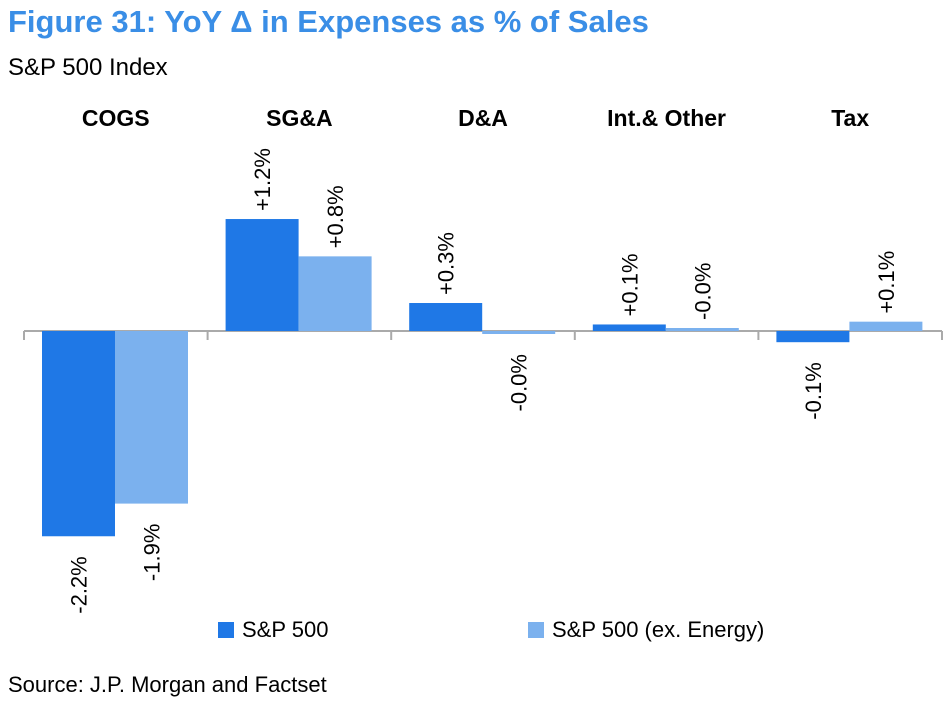 The height and width of the screenshot is (707, 950). Describe the element at coordinates (666, 118) in the screenshot. I see `category-label: Int.& Other` at that location.